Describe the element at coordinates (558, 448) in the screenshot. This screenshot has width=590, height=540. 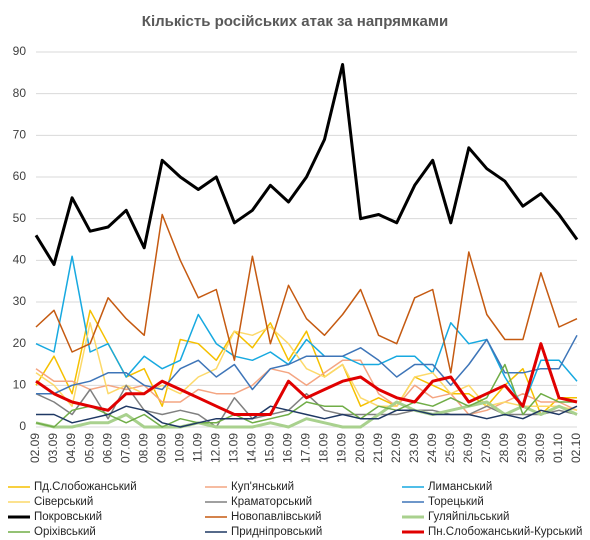
I see `x-tick-label: 01.10` at that location.